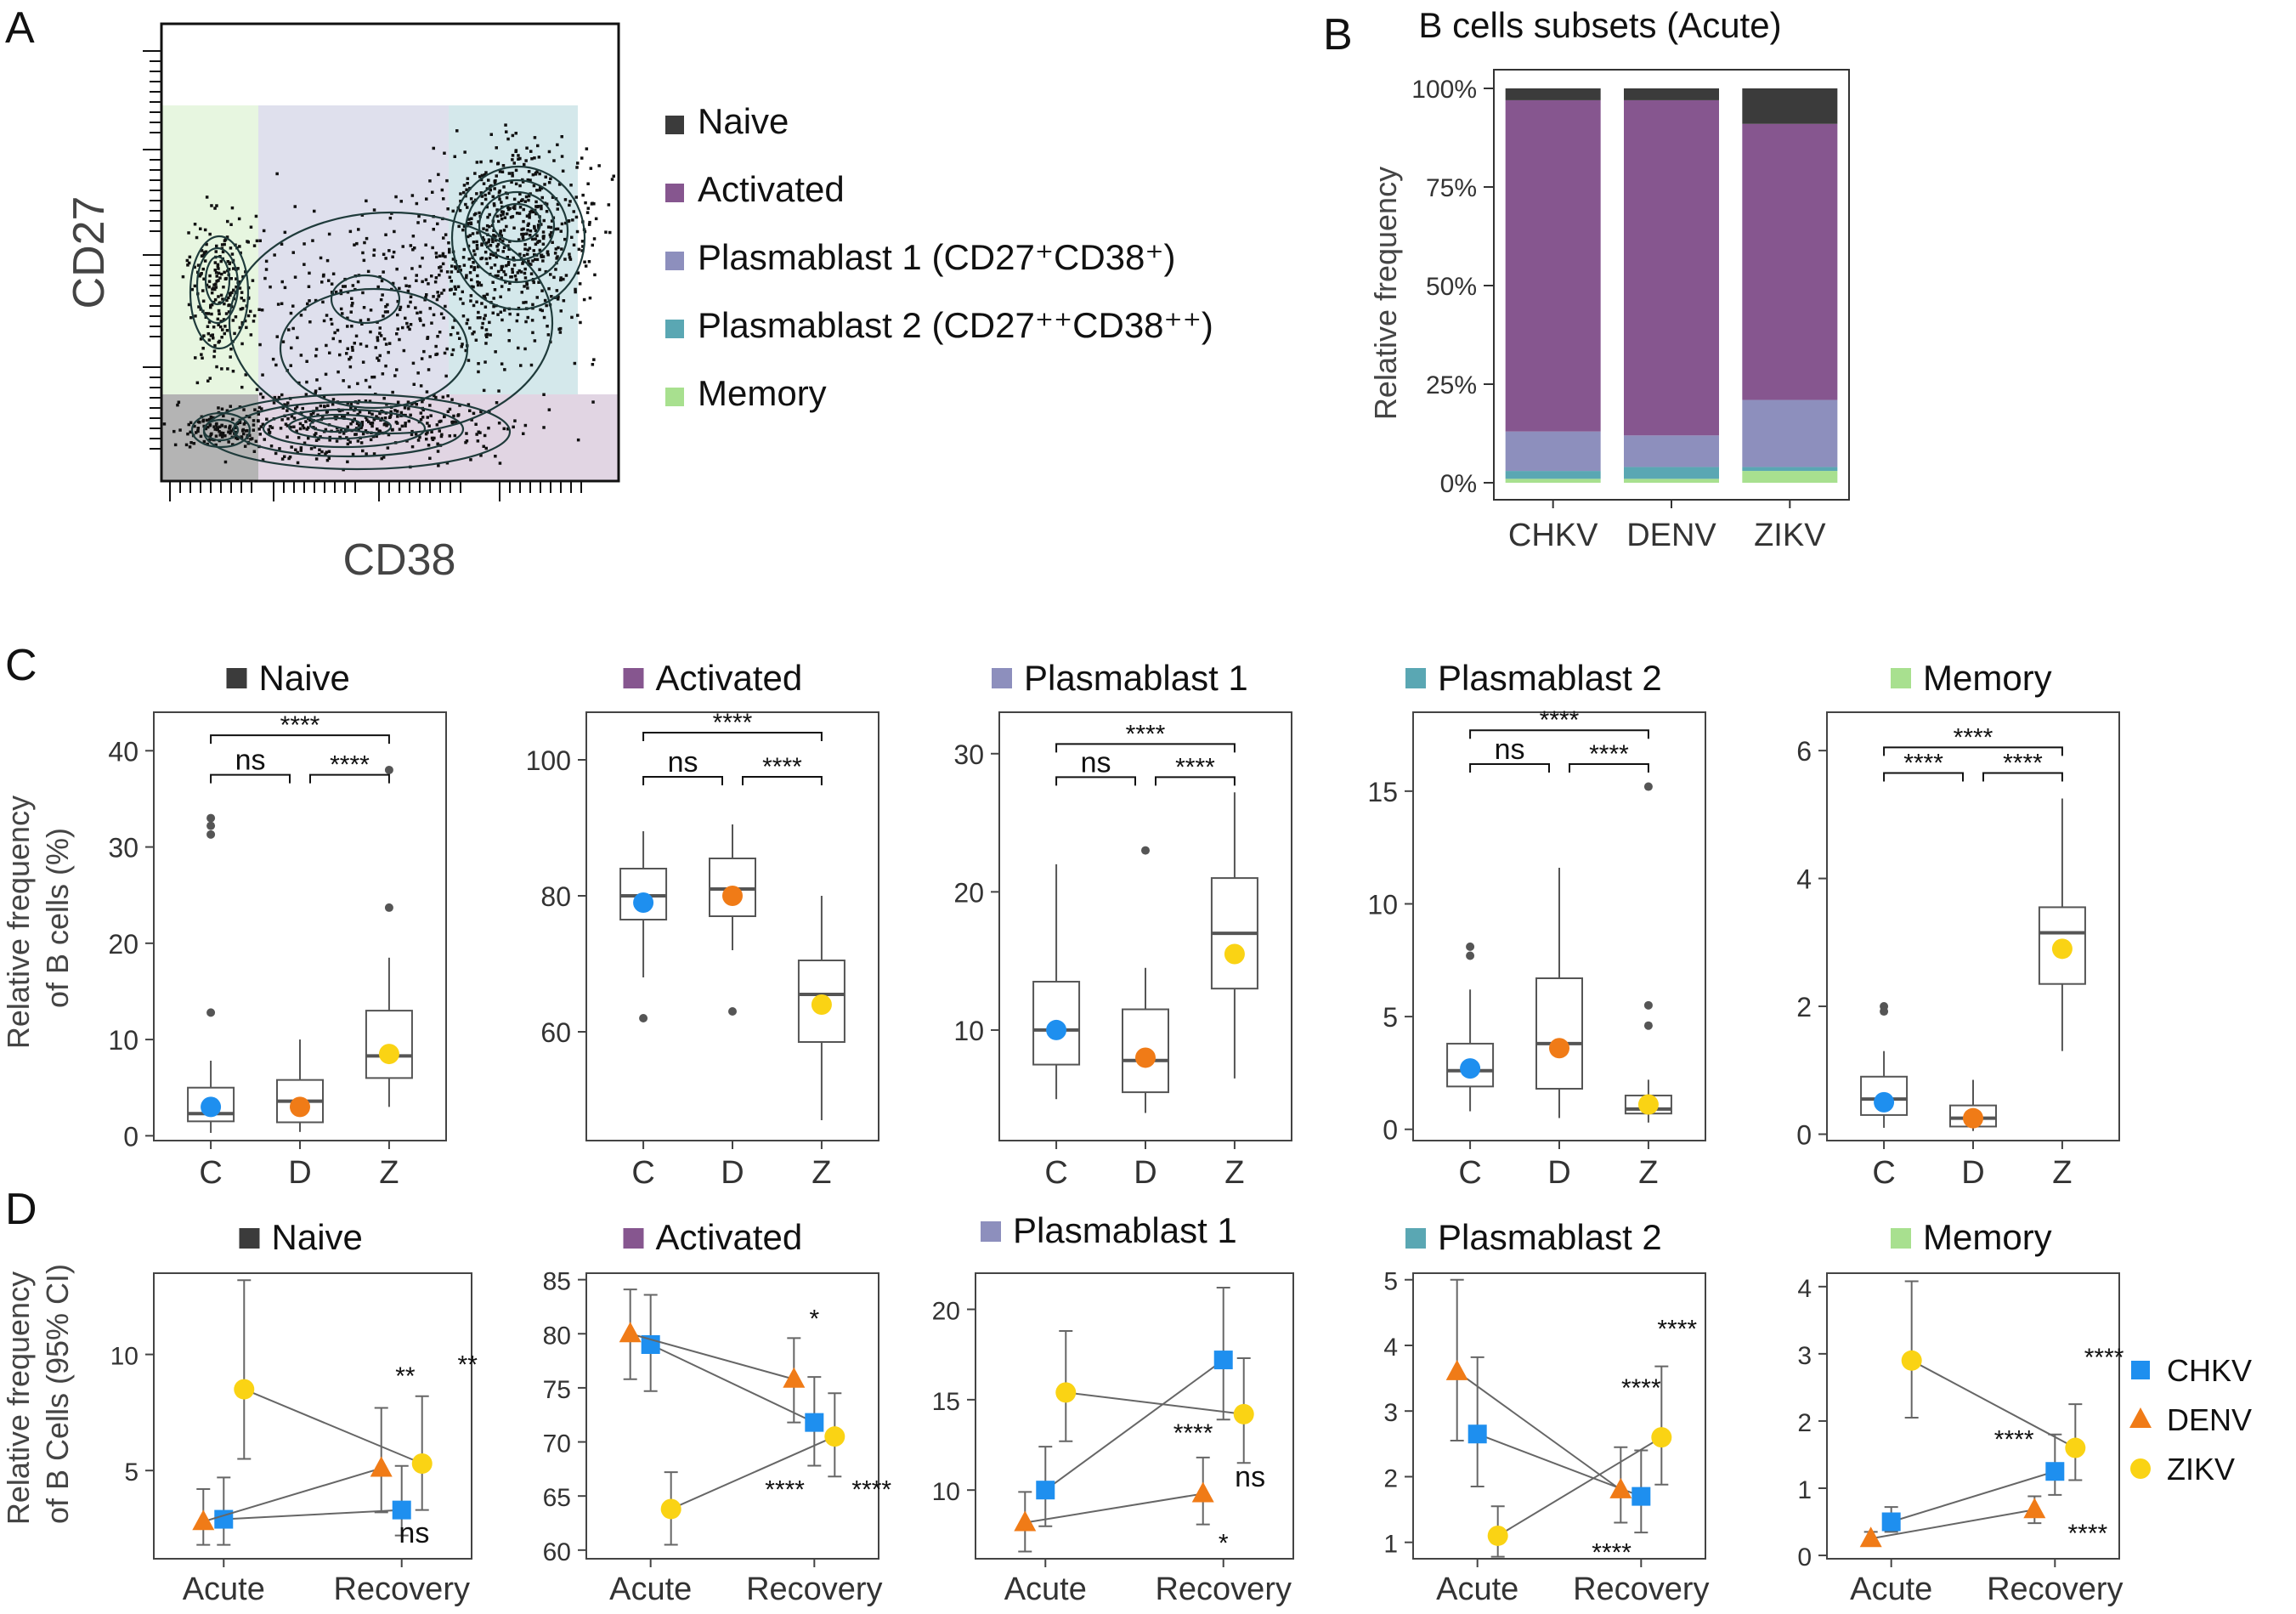  What do you see at coordinates (555, 896) in the screenshot?
I see `y-tick-label: 80` at bounding box center [555, 896].